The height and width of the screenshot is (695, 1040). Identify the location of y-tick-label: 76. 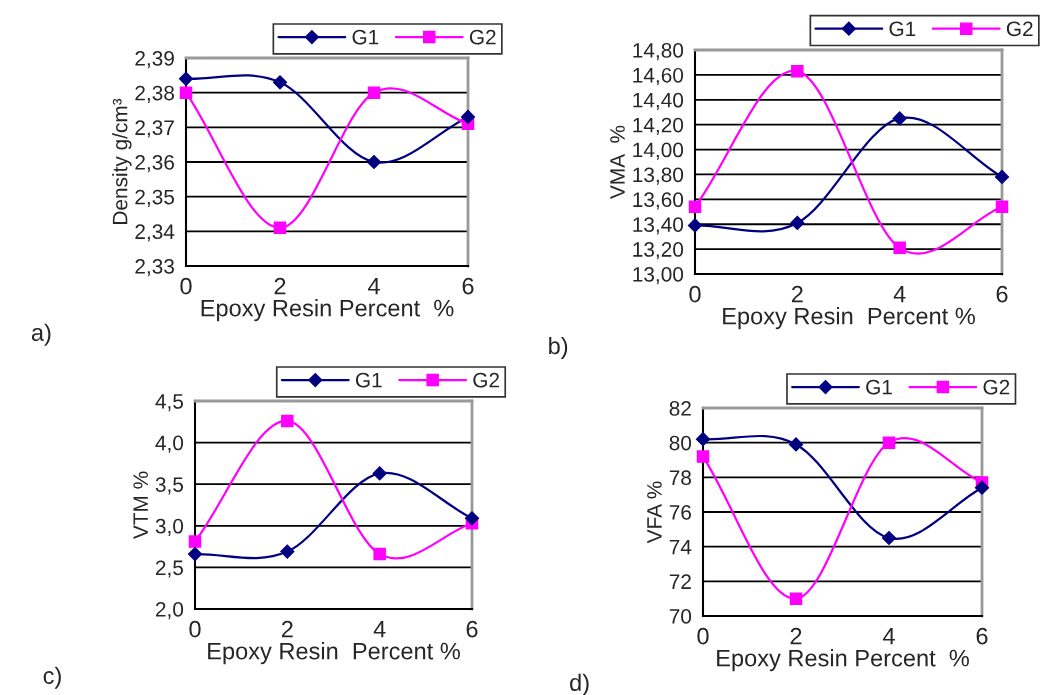
(680, 512).